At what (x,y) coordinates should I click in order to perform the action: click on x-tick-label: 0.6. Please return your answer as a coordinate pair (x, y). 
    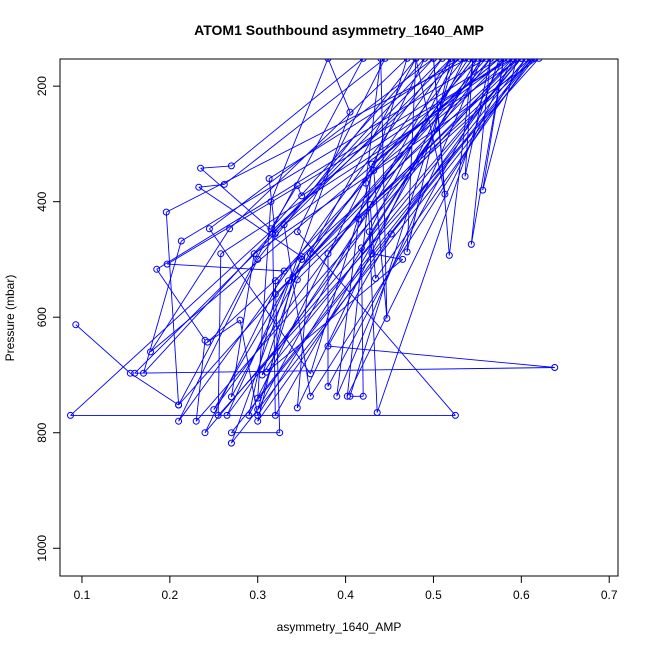
    Looking at the image, I should click on (521, 595).